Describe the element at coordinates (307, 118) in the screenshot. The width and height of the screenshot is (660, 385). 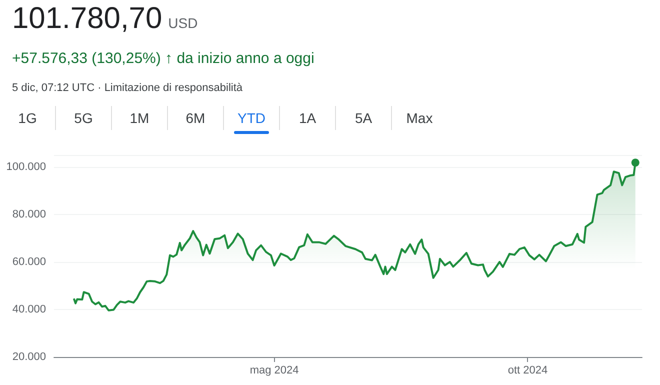
I see `text: 1A` at that location.